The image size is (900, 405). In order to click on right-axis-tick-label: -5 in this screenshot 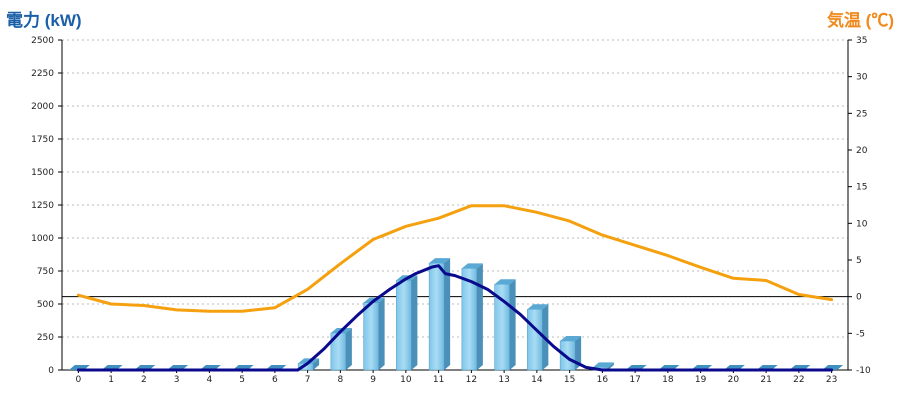, I will do `click(860, 334)`.